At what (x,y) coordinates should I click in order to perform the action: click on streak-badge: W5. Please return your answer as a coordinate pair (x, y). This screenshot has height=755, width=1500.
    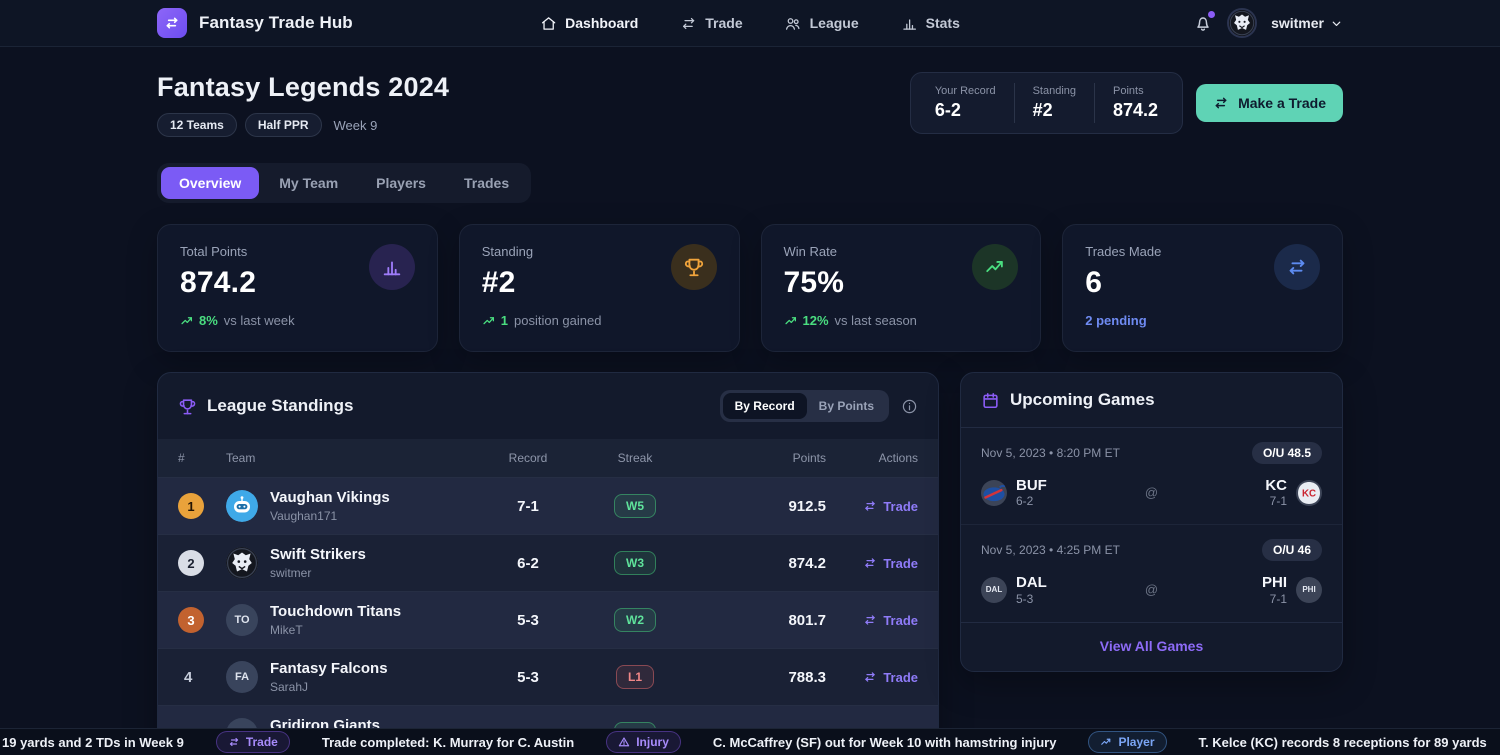
    Looking at the image, I should click on (635, 506).